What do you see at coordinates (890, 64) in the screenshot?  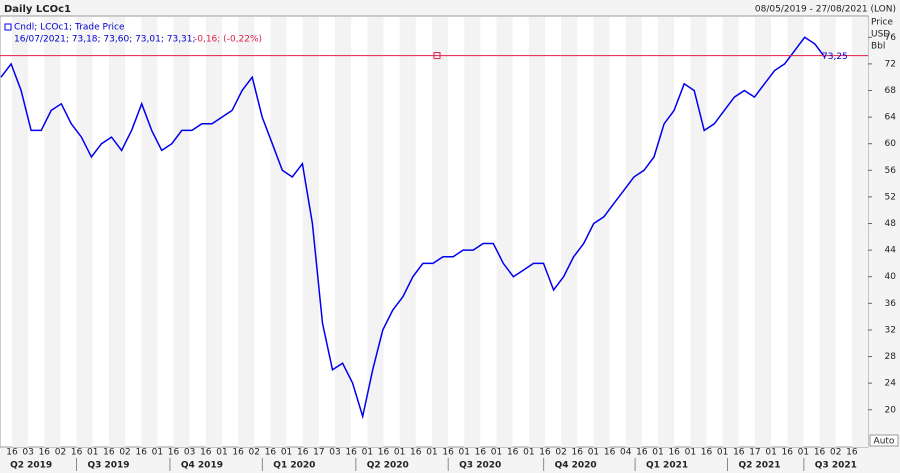 I see `y-tick-label: 72` at bounding box center [890, 64].